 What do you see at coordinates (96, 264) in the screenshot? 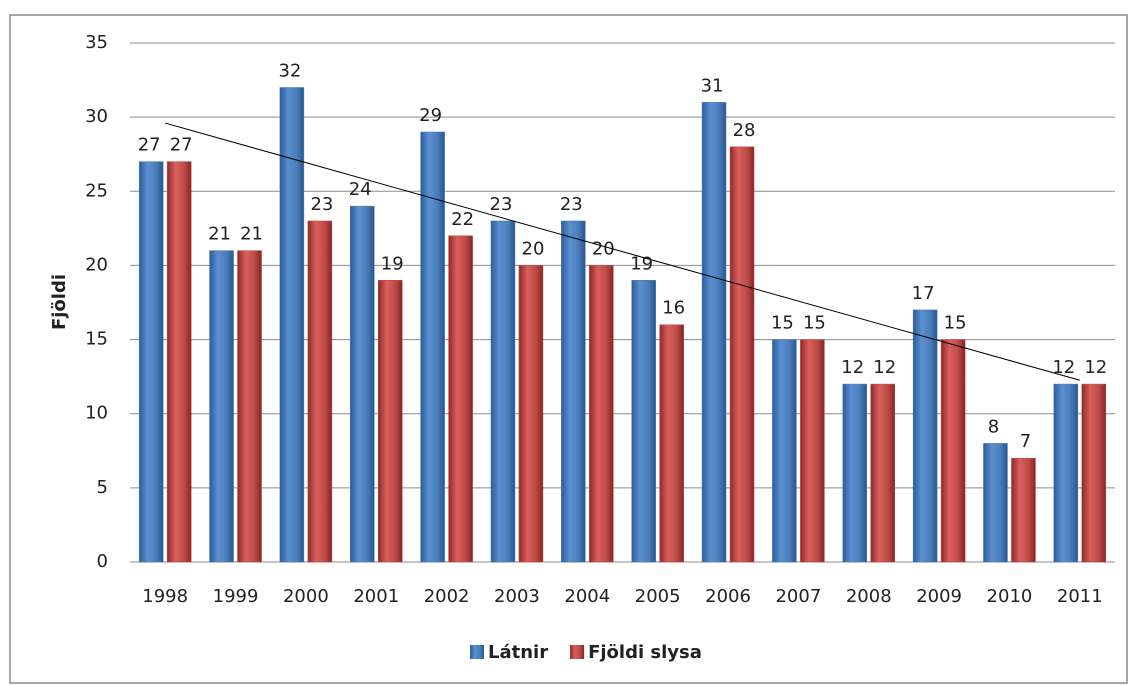
I see `y-tick-label: 20` at bounding box center [96, 264].